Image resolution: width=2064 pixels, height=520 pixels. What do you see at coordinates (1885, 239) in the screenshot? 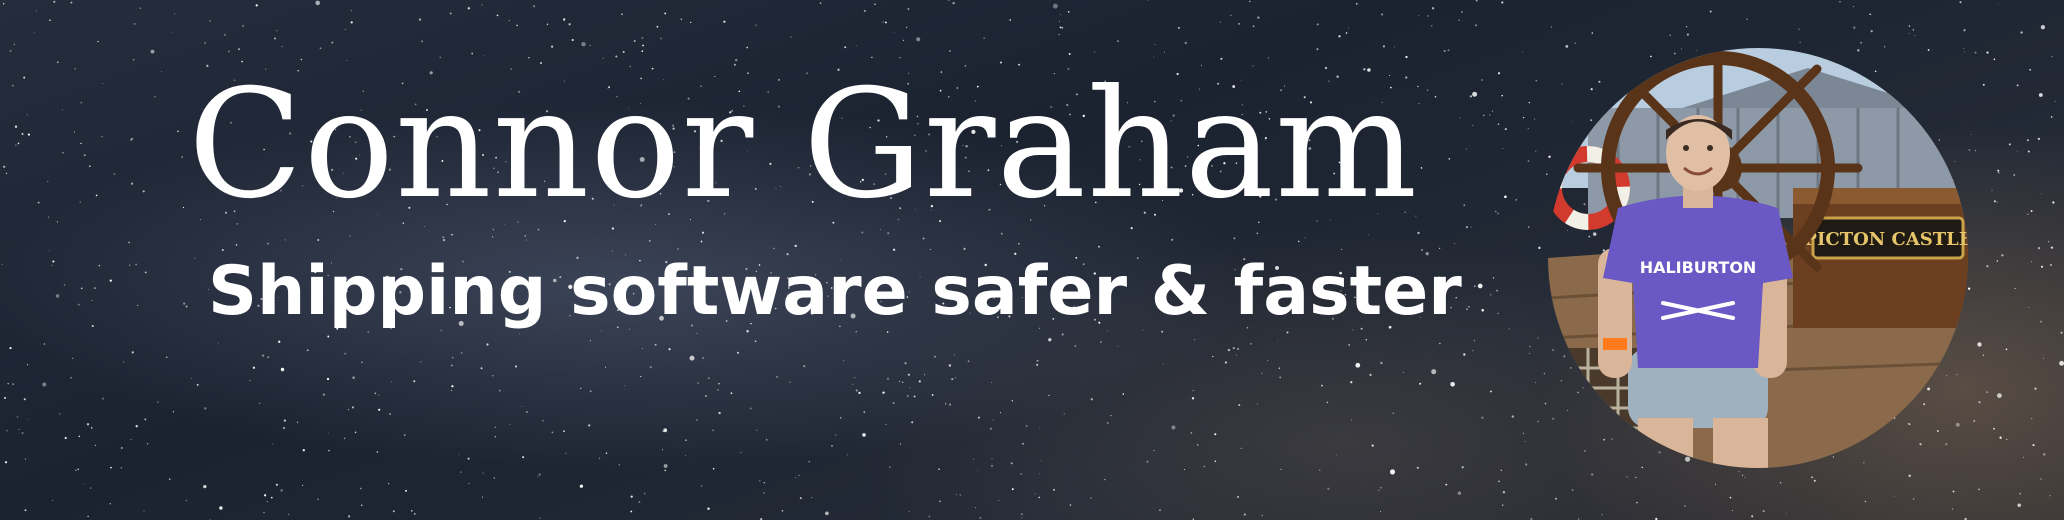
I see `nameplate-text: PICTON CASTLE` at bounding box center [1885, 239].